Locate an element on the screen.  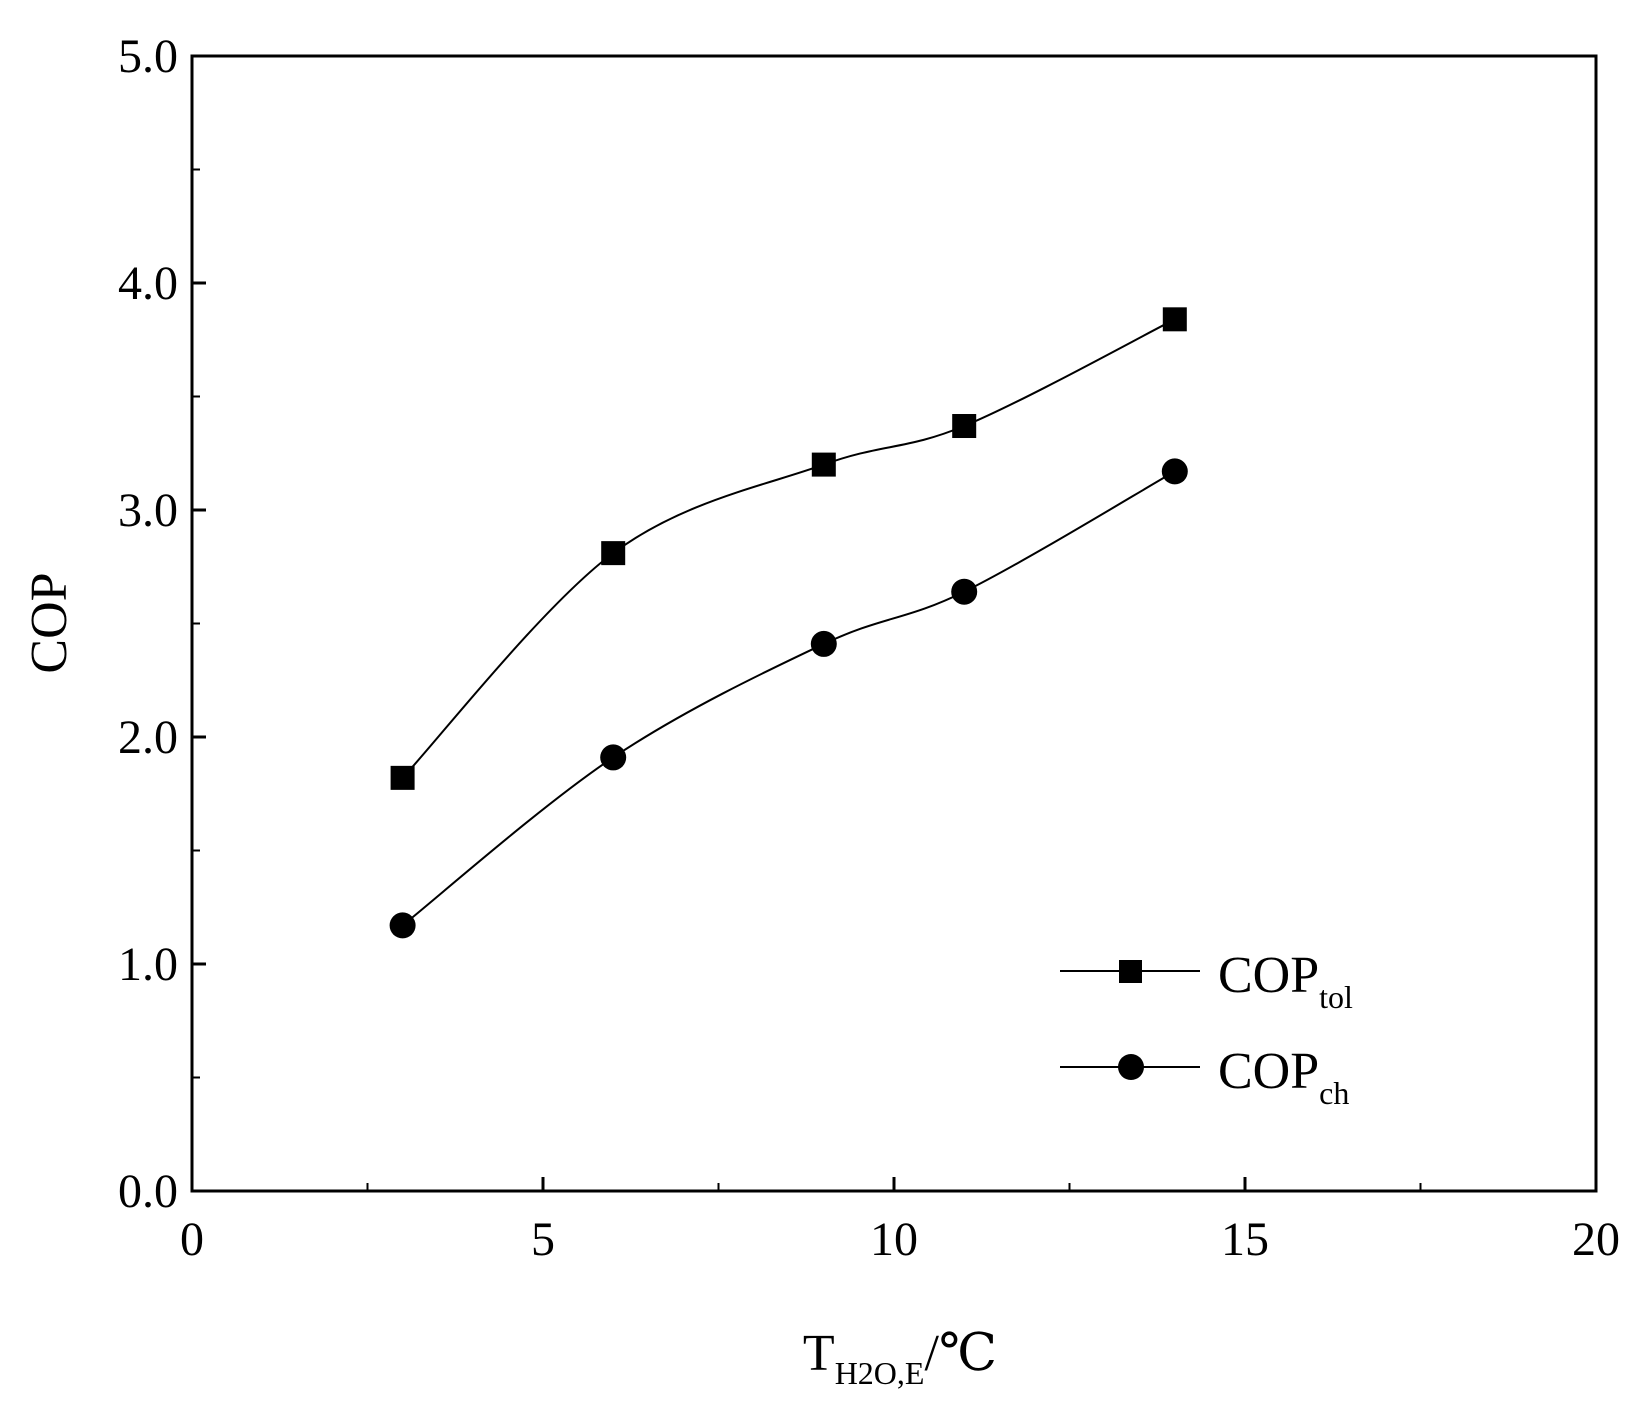
legend: COPtol COPch is located at coordinates (1206, 1029).